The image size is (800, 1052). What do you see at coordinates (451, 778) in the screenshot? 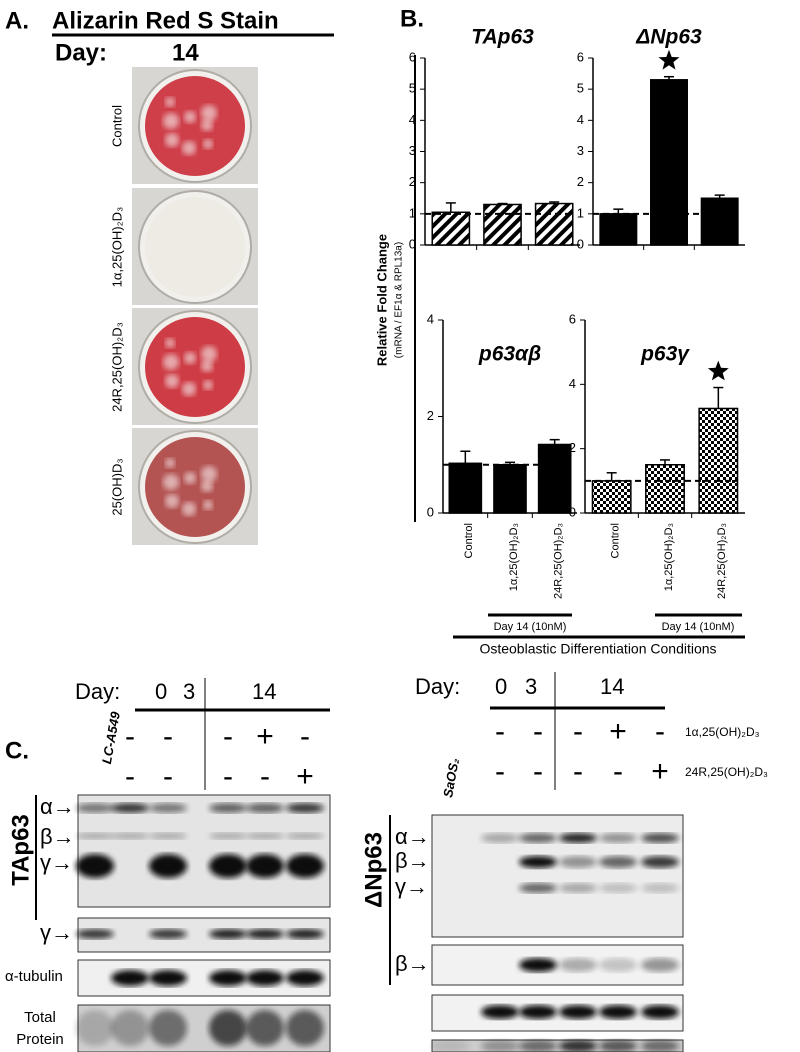
I see `cell-line: SaOS₂` at bounding box center [451, 778].